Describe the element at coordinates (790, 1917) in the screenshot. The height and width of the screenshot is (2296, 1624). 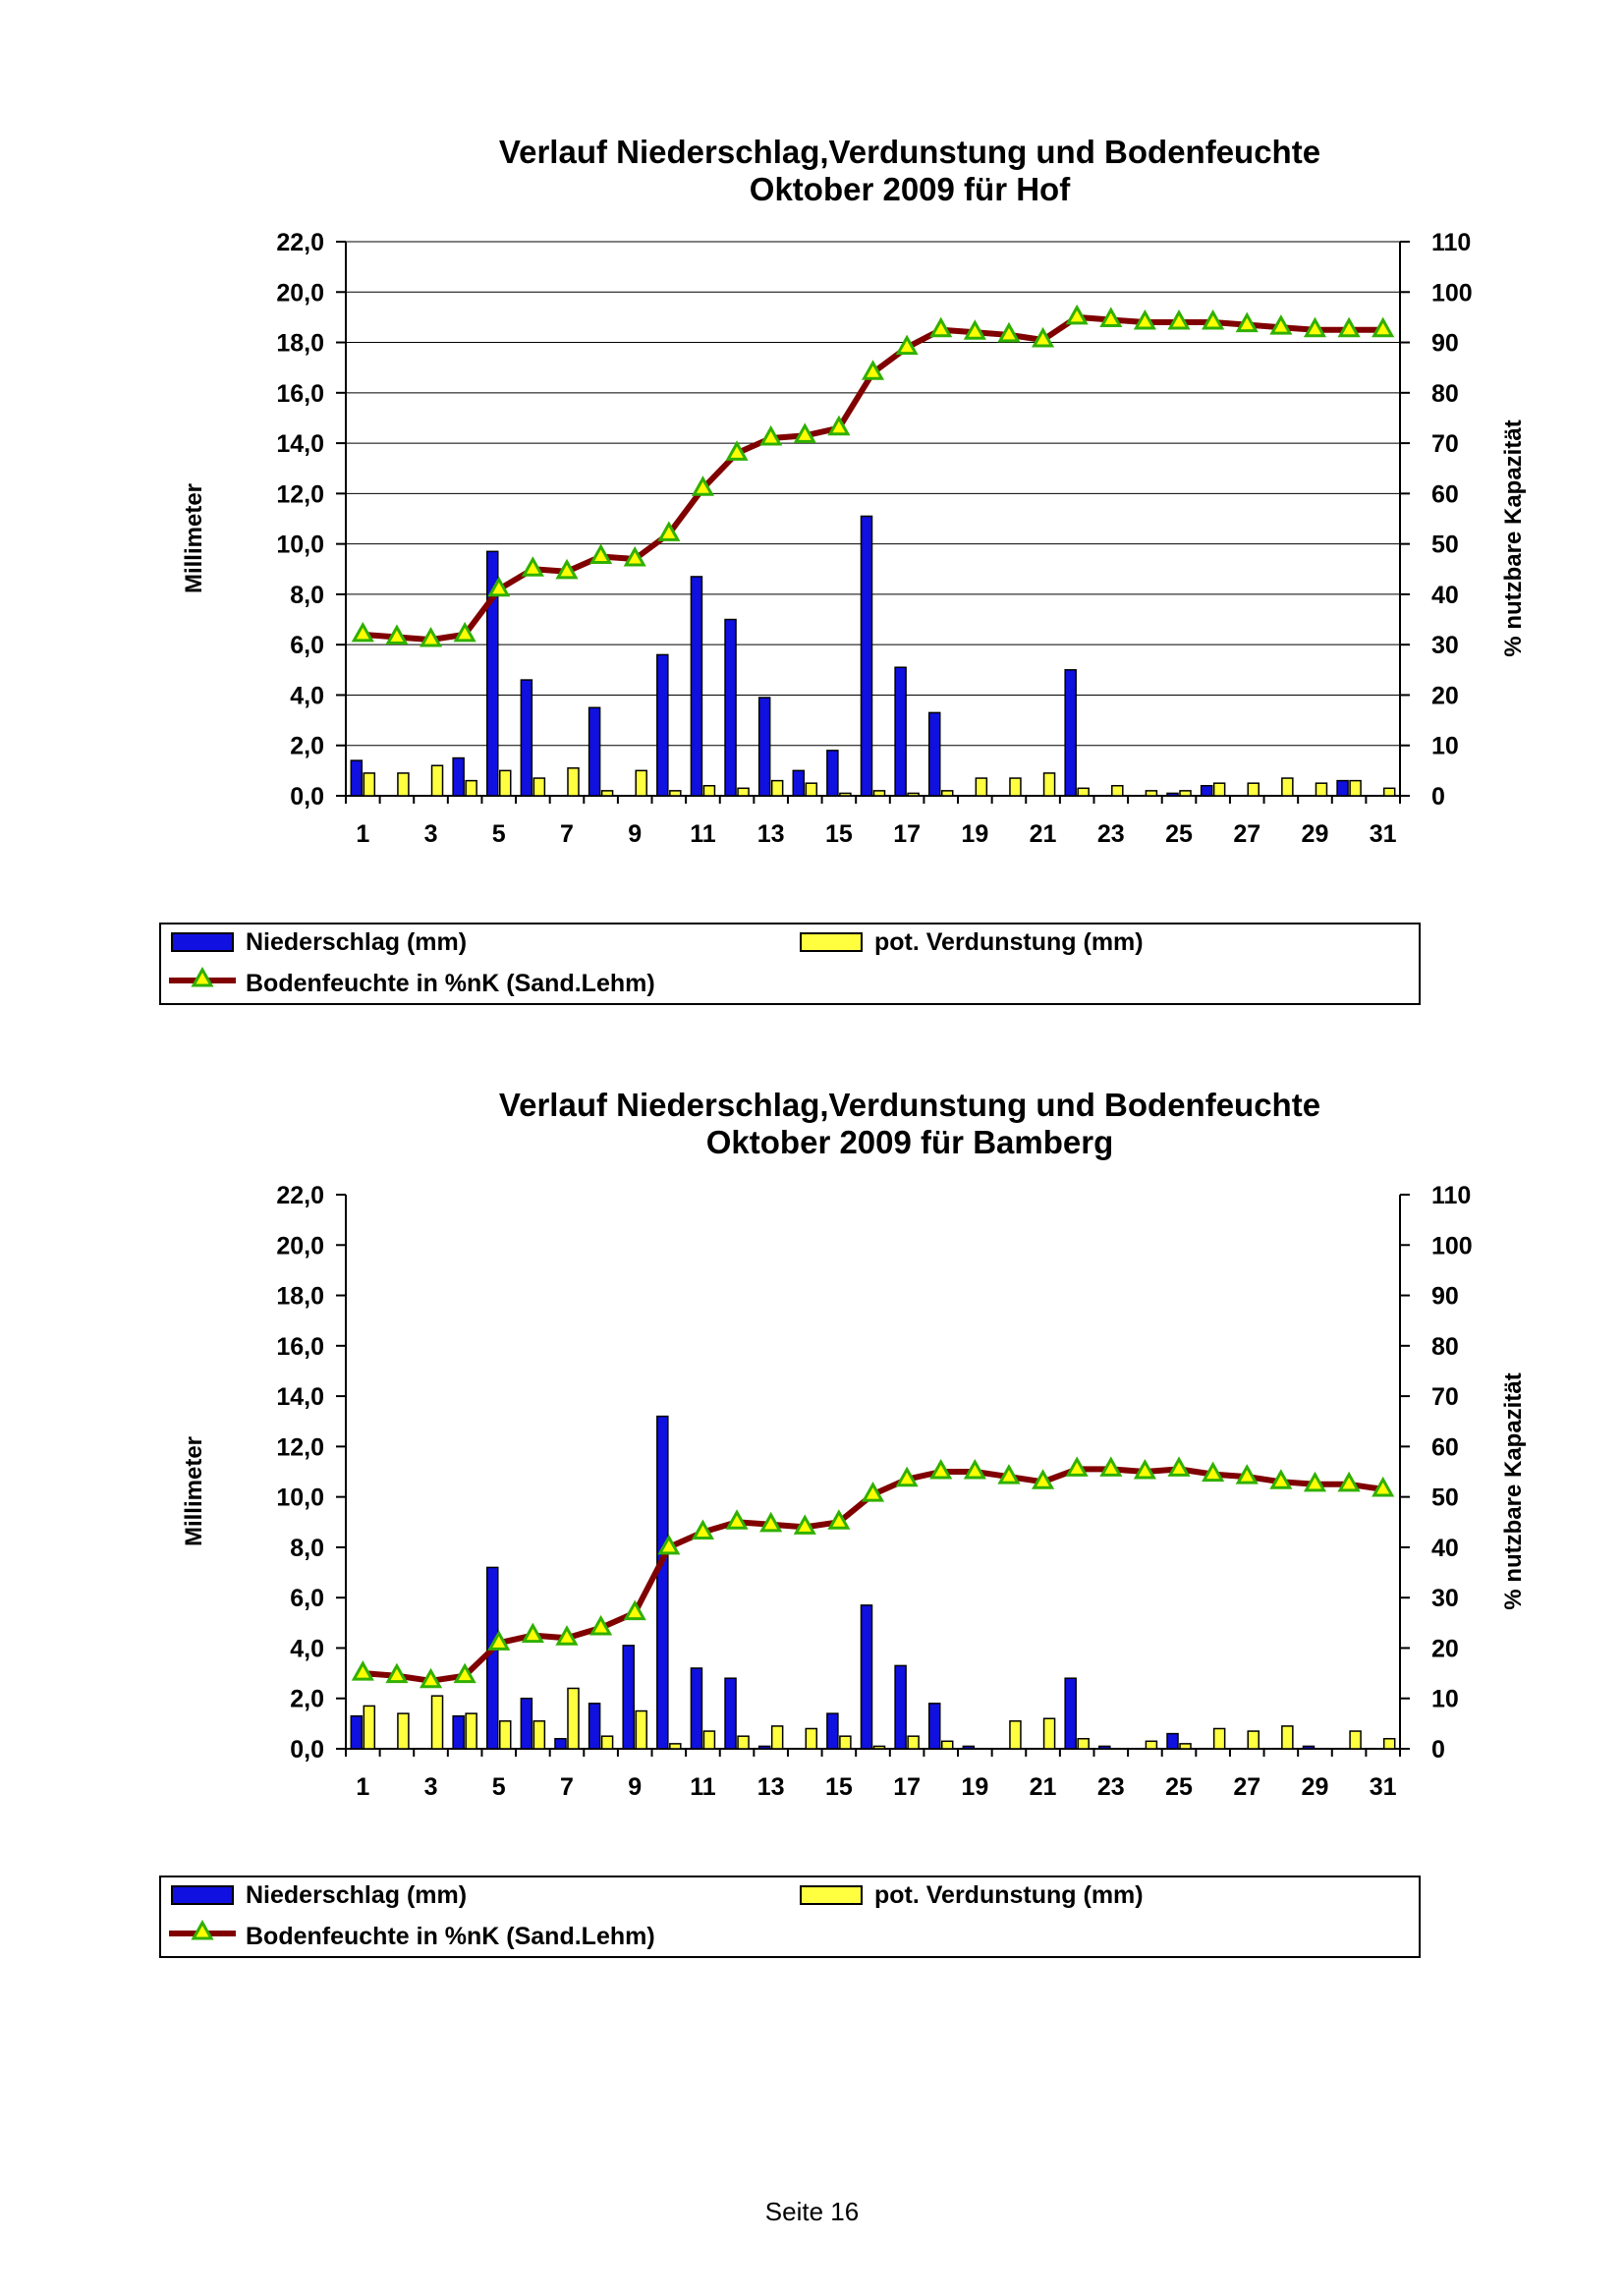
I see `legend-box` at that location.